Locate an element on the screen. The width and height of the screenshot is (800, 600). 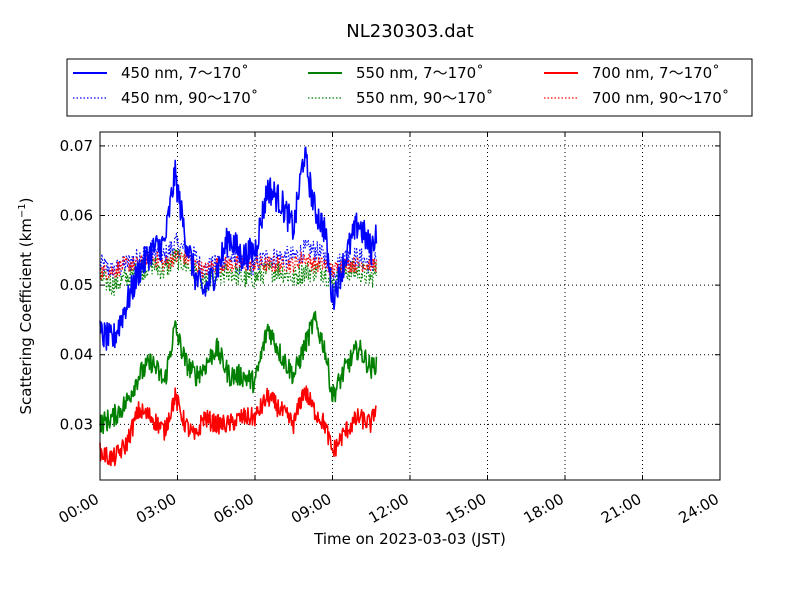
legend-label: 450 nm, 90～170˚ is located at coordinates (189, 98).